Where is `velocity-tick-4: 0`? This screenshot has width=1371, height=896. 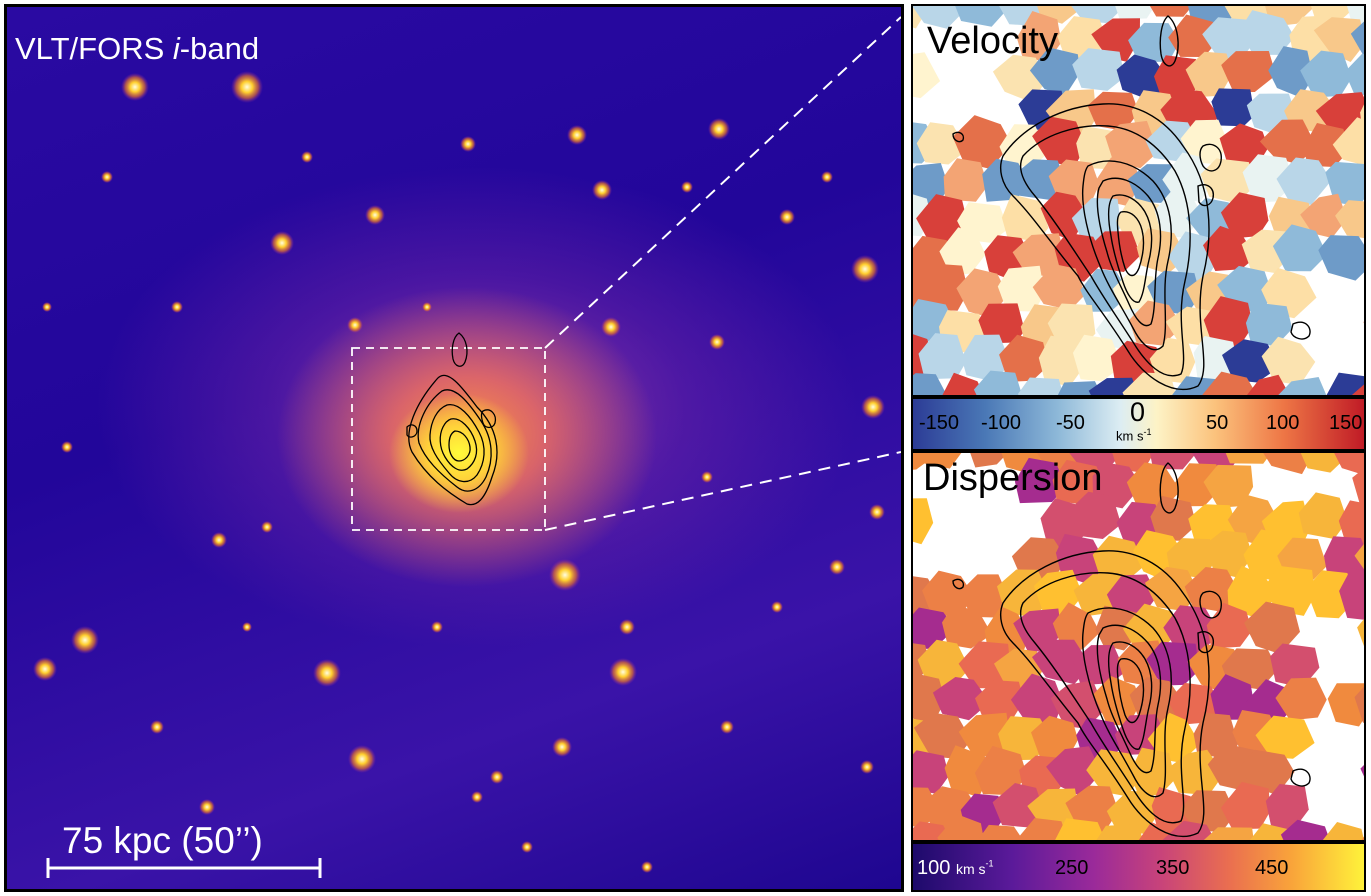 velocity-tick-4: 0 is located at coordinates (1138, 412).